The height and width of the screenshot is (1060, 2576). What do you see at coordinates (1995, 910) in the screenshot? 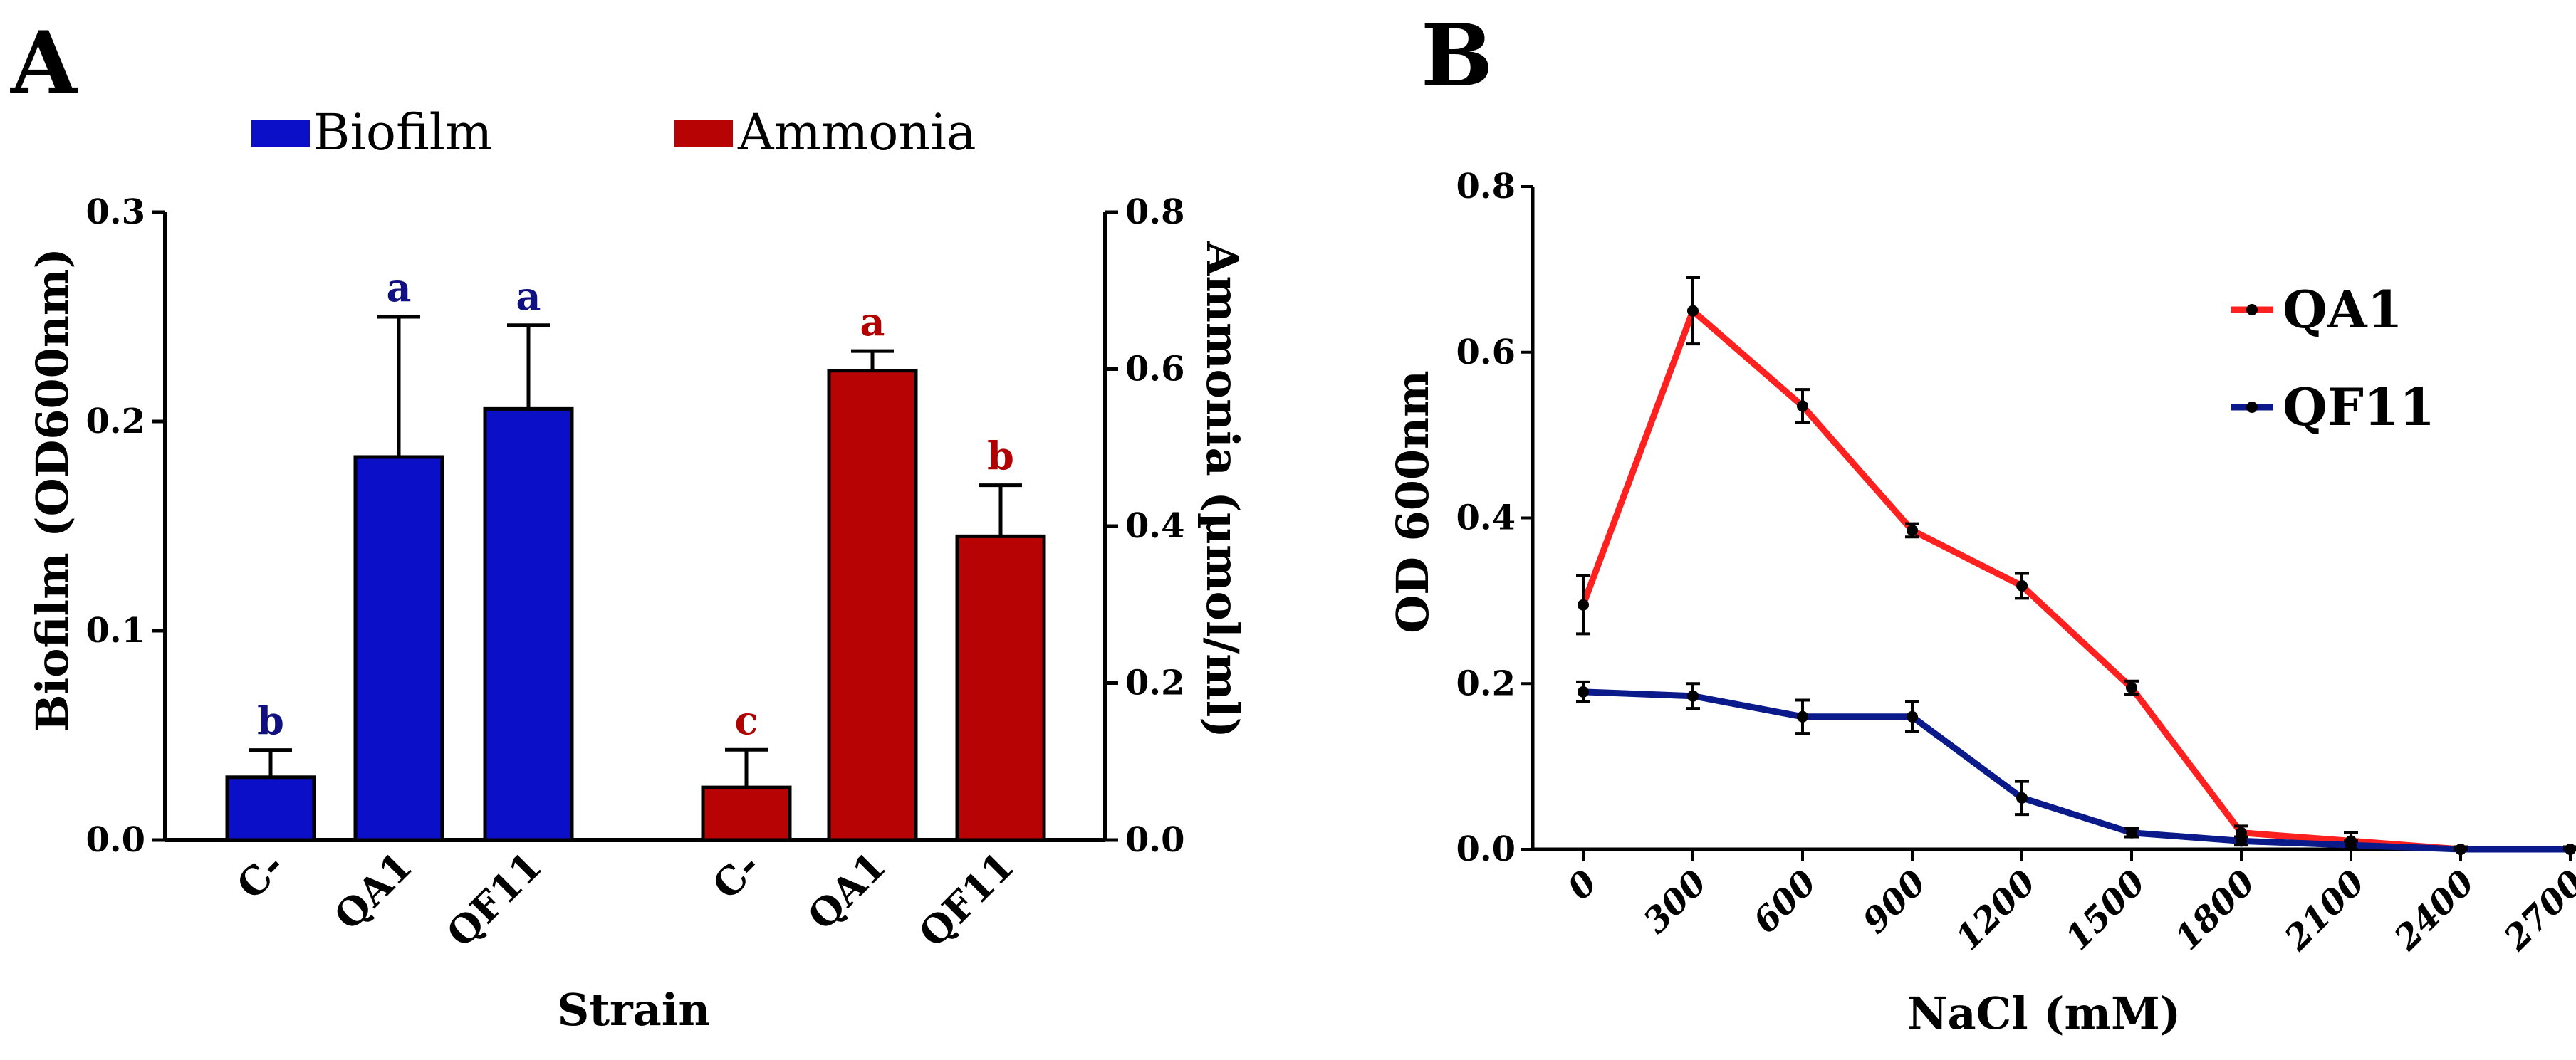
I see `x-tick-label-b: 1200` at bounding box center [1995, 910].